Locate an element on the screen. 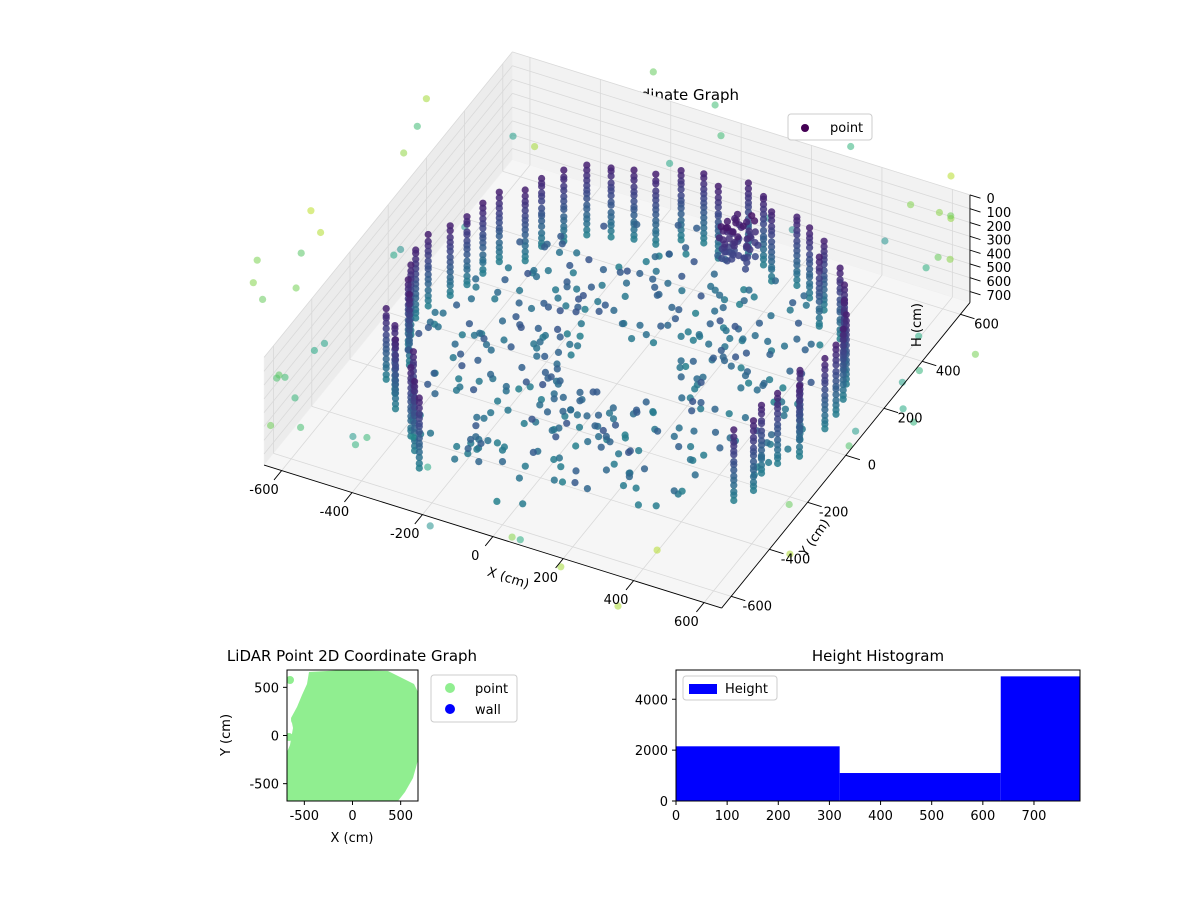  chart-2d-plot-area is located at coordinates (352, 735).